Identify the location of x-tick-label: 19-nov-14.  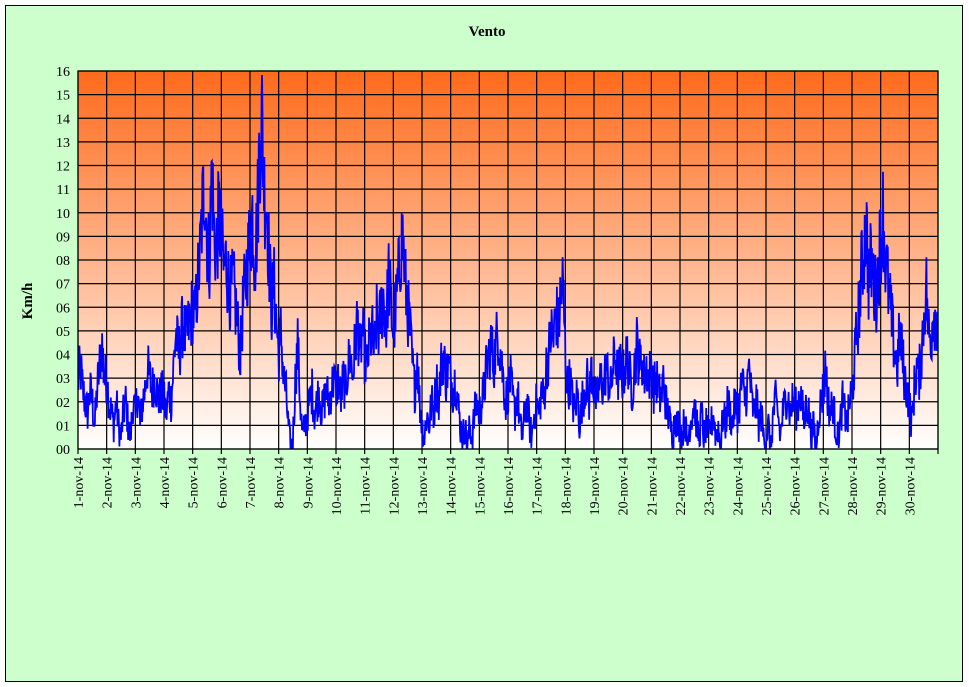
(595, 486).